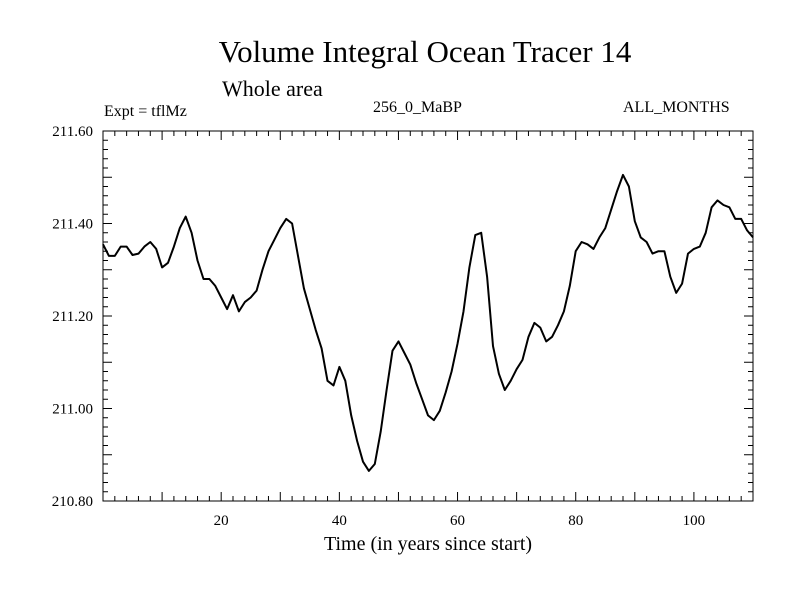 Image resolution: width=800 pixels, height=600 pixels. What do you see at coordinates (145, 111) in the screenshot?
I see `experiment-label: Expt = tflMz` at bounding box center [145, 111].